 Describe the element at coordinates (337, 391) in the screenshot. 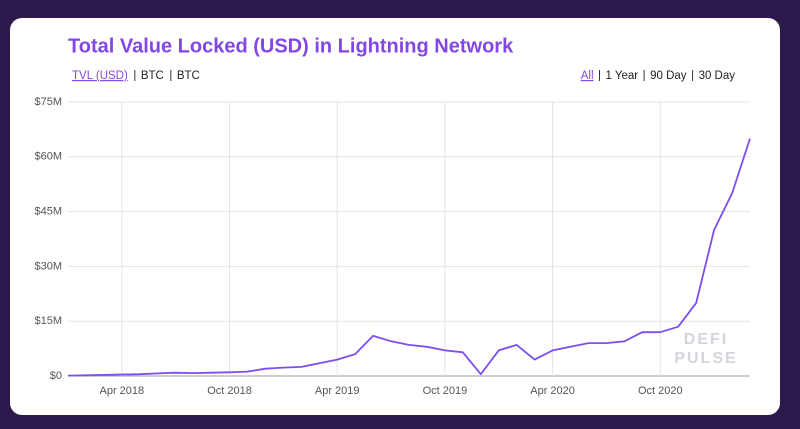

I see `x-tick-label: Apr 2019` at that location.